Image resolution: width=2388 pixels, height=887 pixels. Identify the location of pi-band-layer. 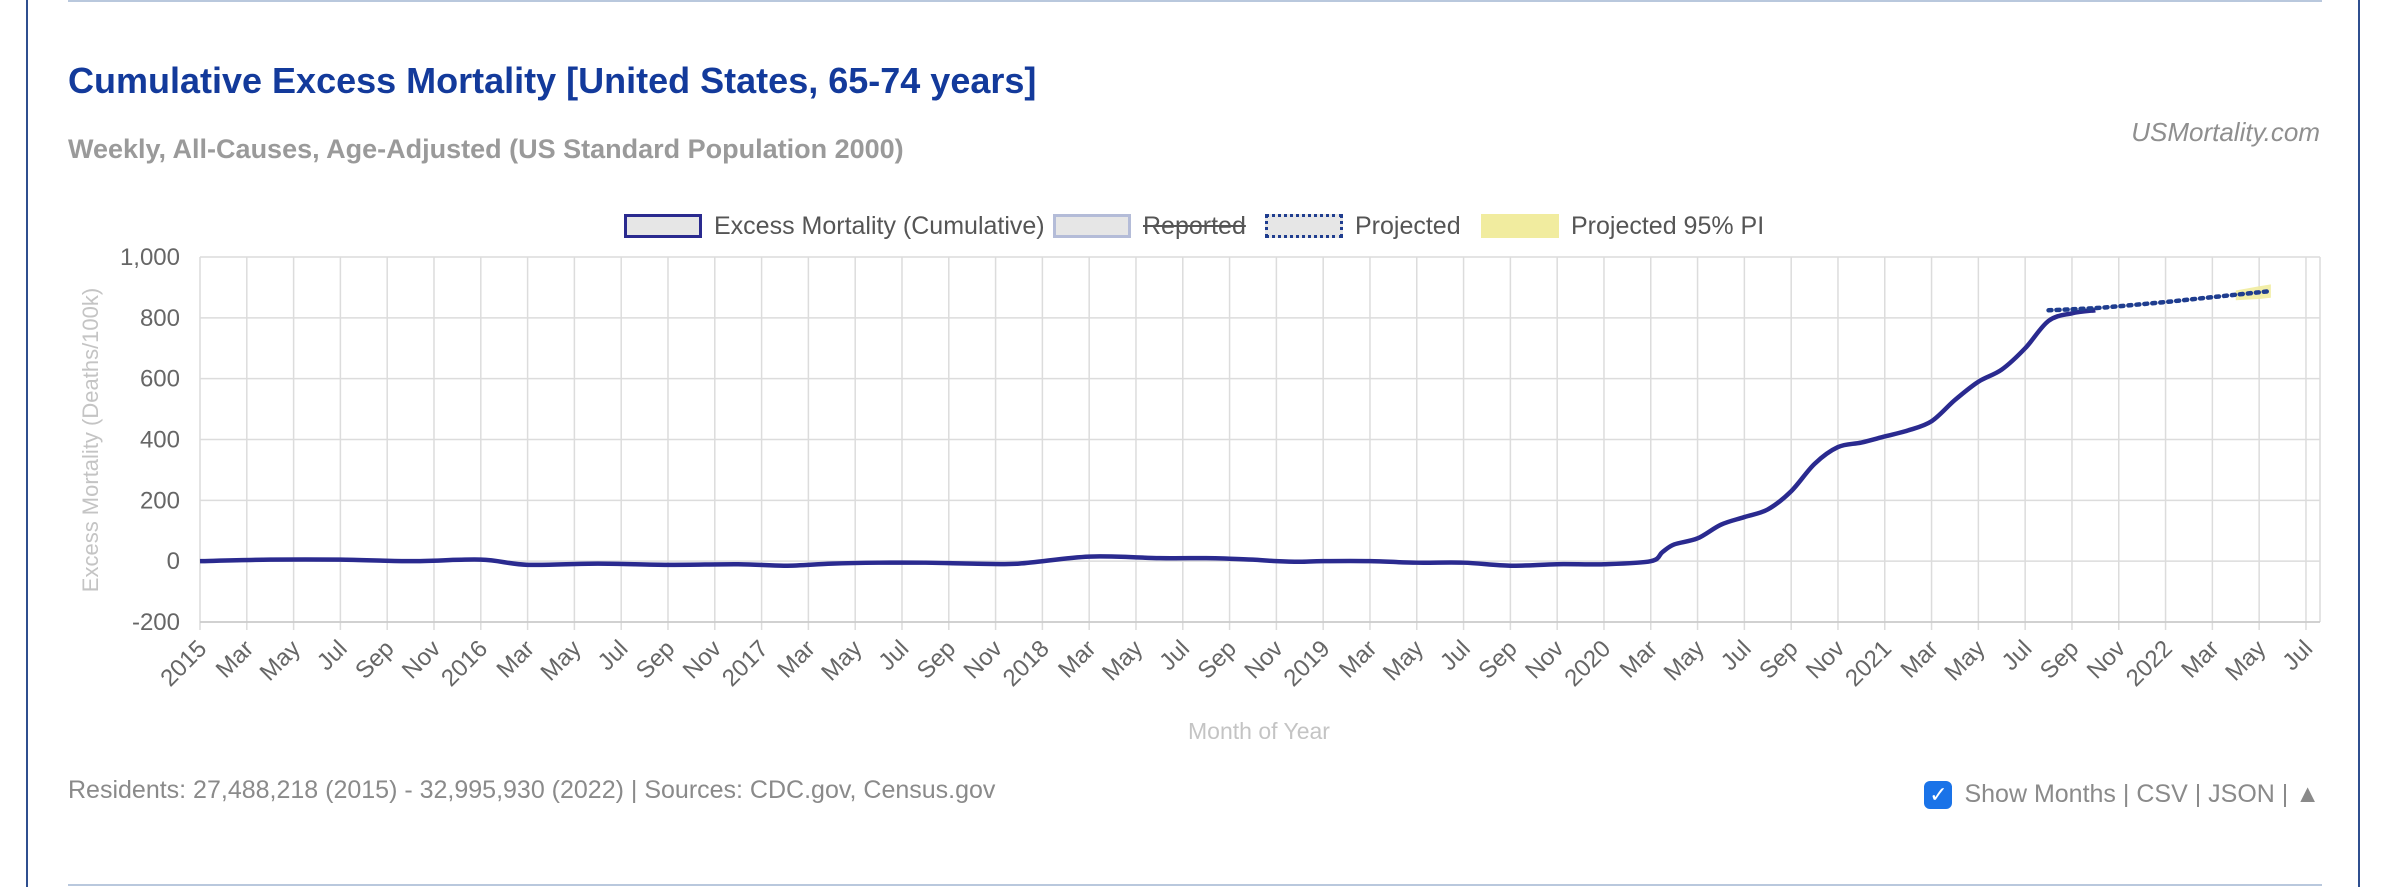
(2253, 292).